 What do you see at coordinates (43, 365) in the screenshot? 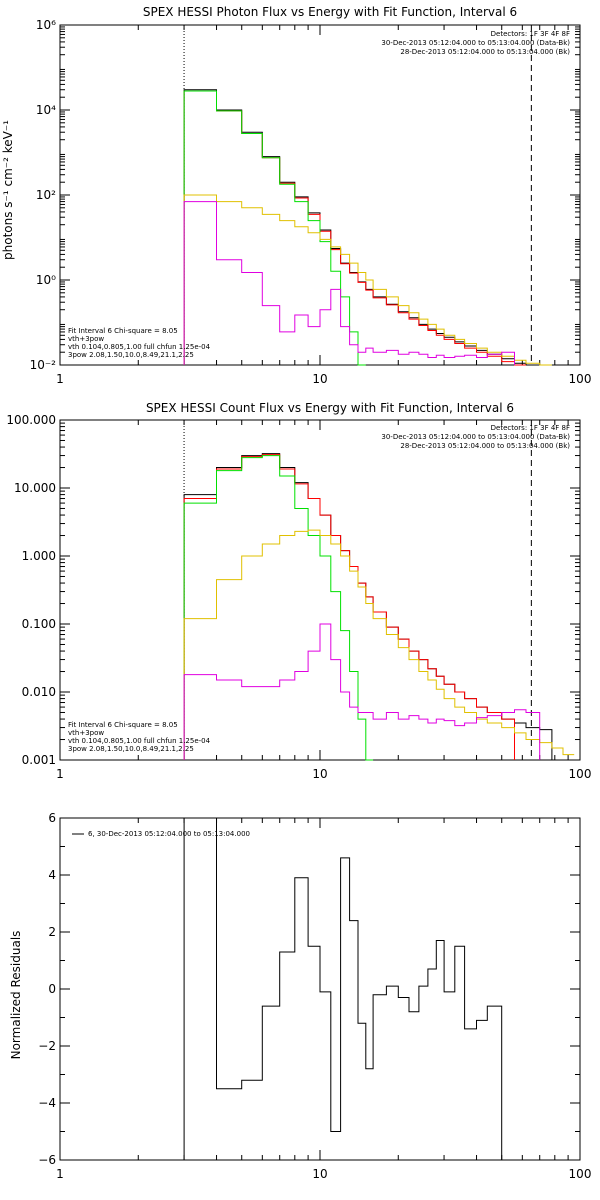
I see `photon-flux-y-tick-label: 10⁻²` at bounding box center [43, 365].